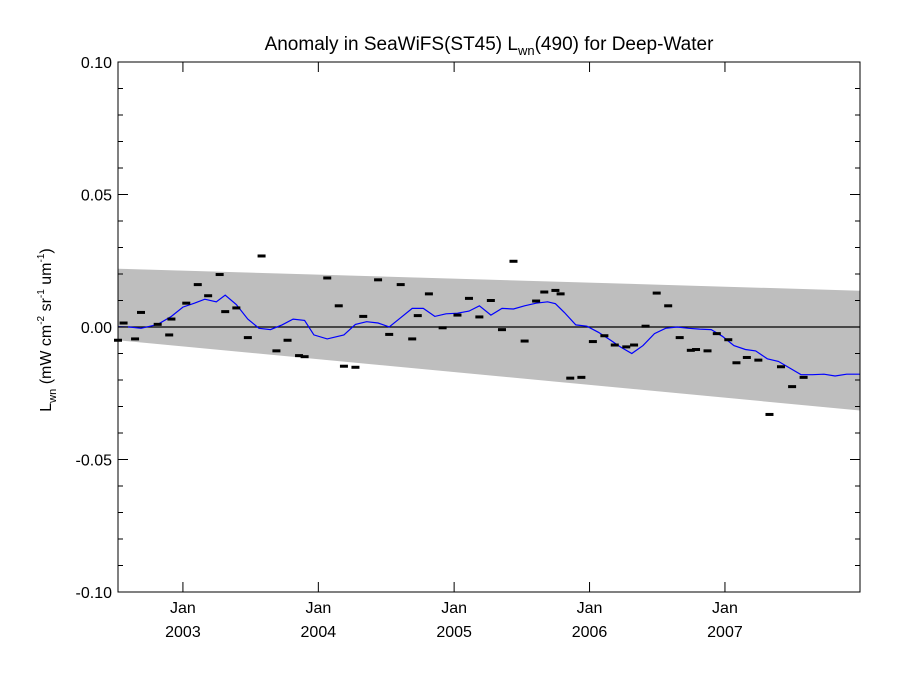 This screenshot has height=675, width=900. What do you see at coordinates (96, 63) in the screenshot?
I see `y-tick-label: 0.10` at bounding box center [96, 63].